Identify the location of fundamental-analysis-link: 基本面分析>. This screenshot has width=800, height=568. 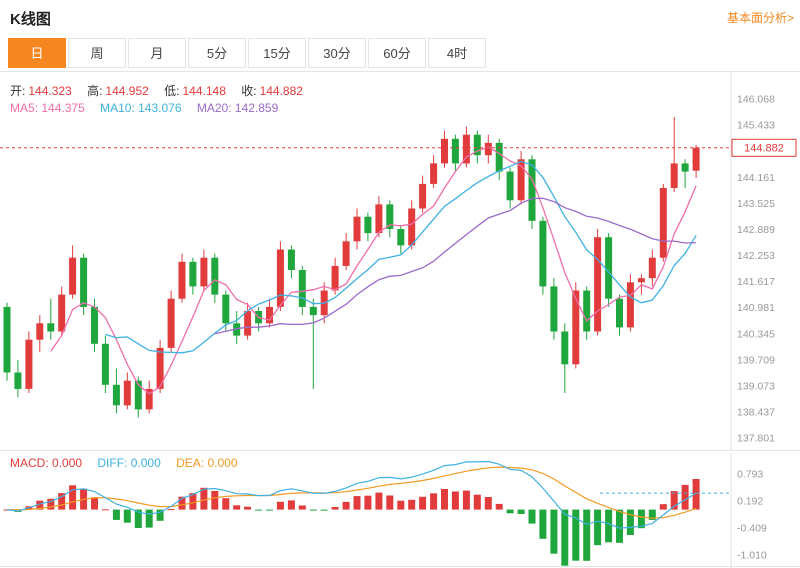
(760, 18).